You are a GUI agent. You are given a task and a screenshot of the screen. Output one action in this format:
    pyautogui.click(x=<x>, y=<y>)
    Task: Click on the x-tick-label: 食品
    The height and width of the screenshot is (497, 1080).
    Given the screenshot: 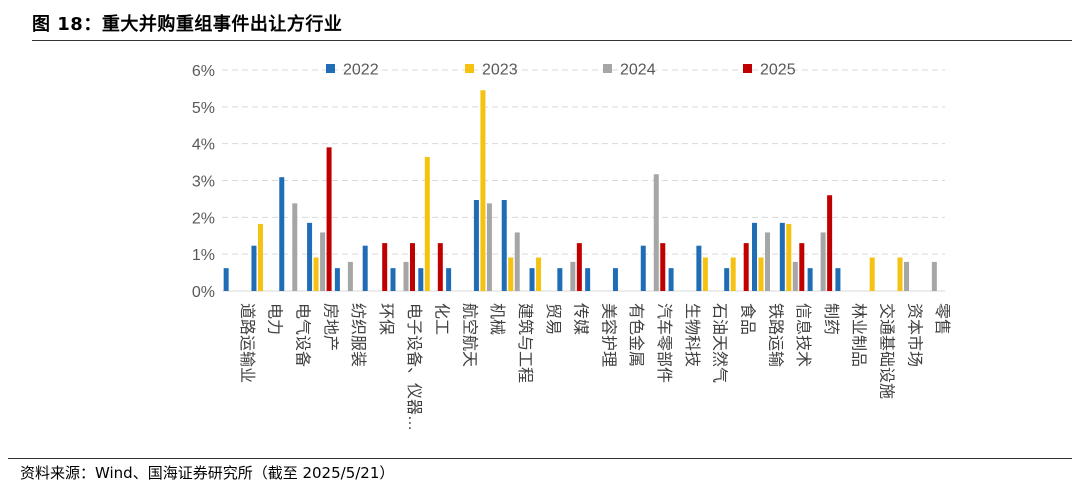 What is the action you would take?
    pyautogui.click(x=747, y=319)
    